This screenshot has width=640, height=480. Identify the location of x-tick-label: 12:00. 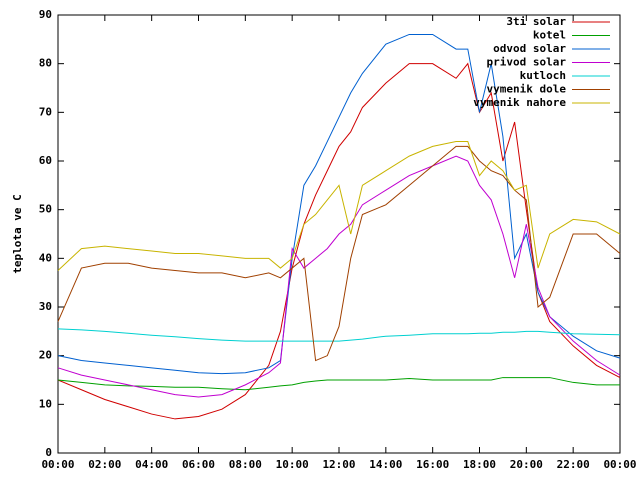
(338, 464).